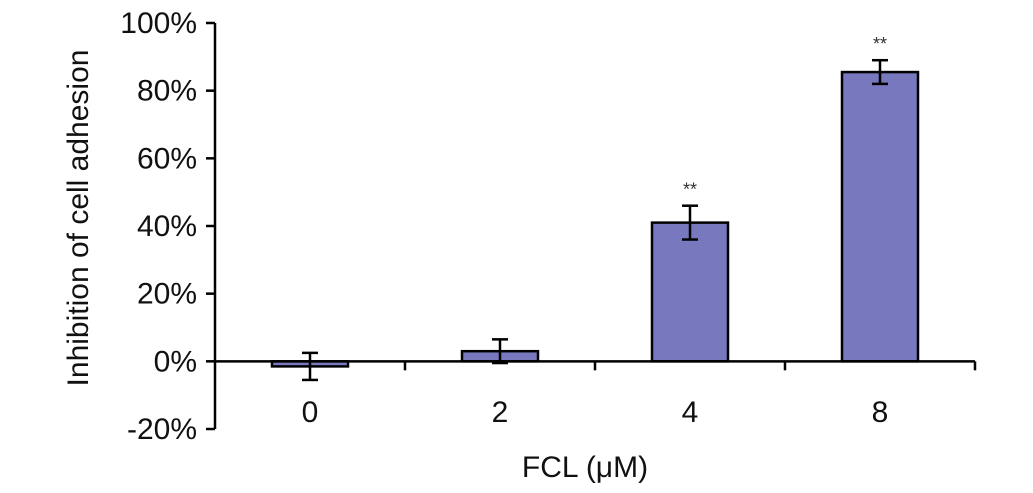 This screenshot has width=1033, height=493. Describe the element at coordinates (639, 395) in the screenshot. I see `x-ticks-group: 0 2 4 8` at that location.